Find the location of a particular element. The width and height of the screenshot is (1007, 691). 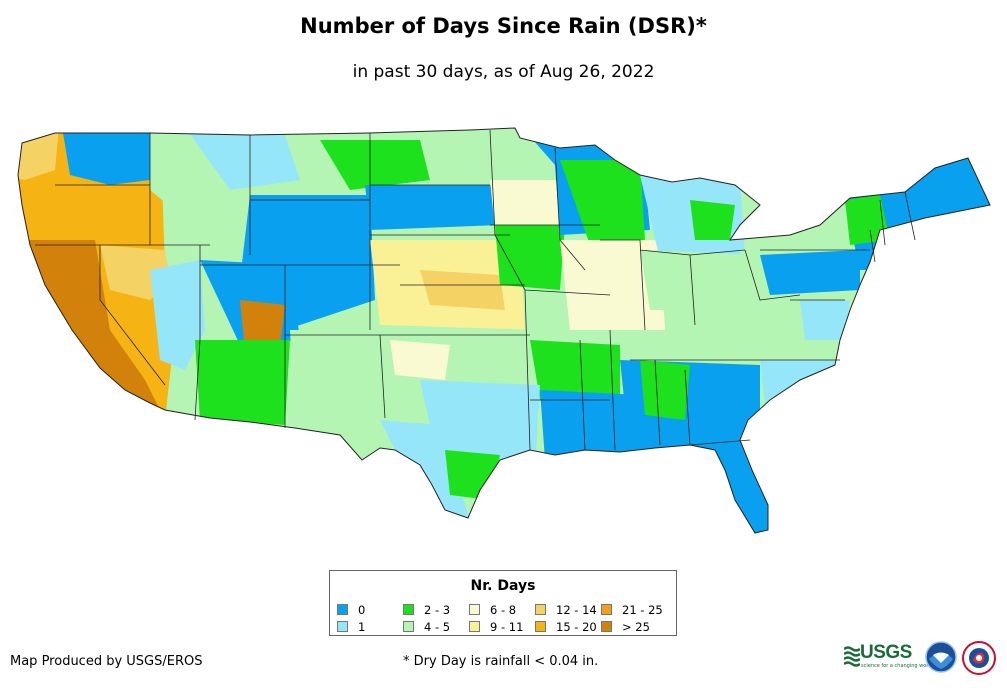

map-credit: Map Produced by USGS/EROS is located at coordinates (106, 661).